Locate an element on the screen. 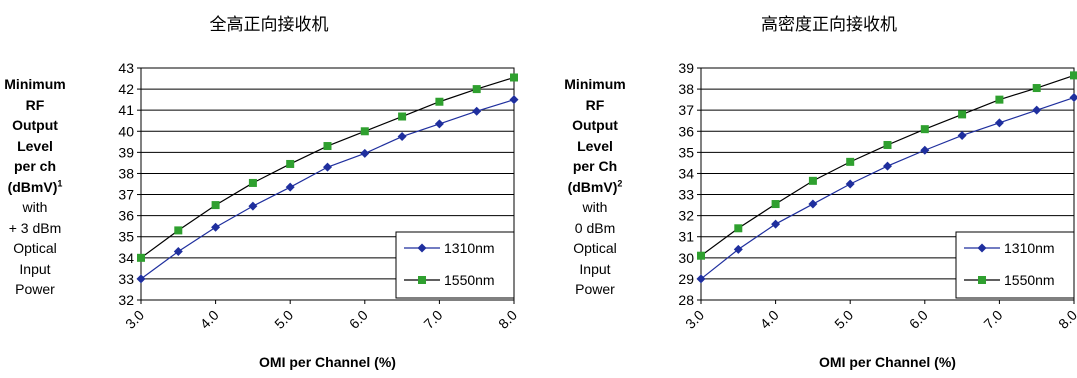  y-tick-label: 30 is located at coordinates (686, 258).